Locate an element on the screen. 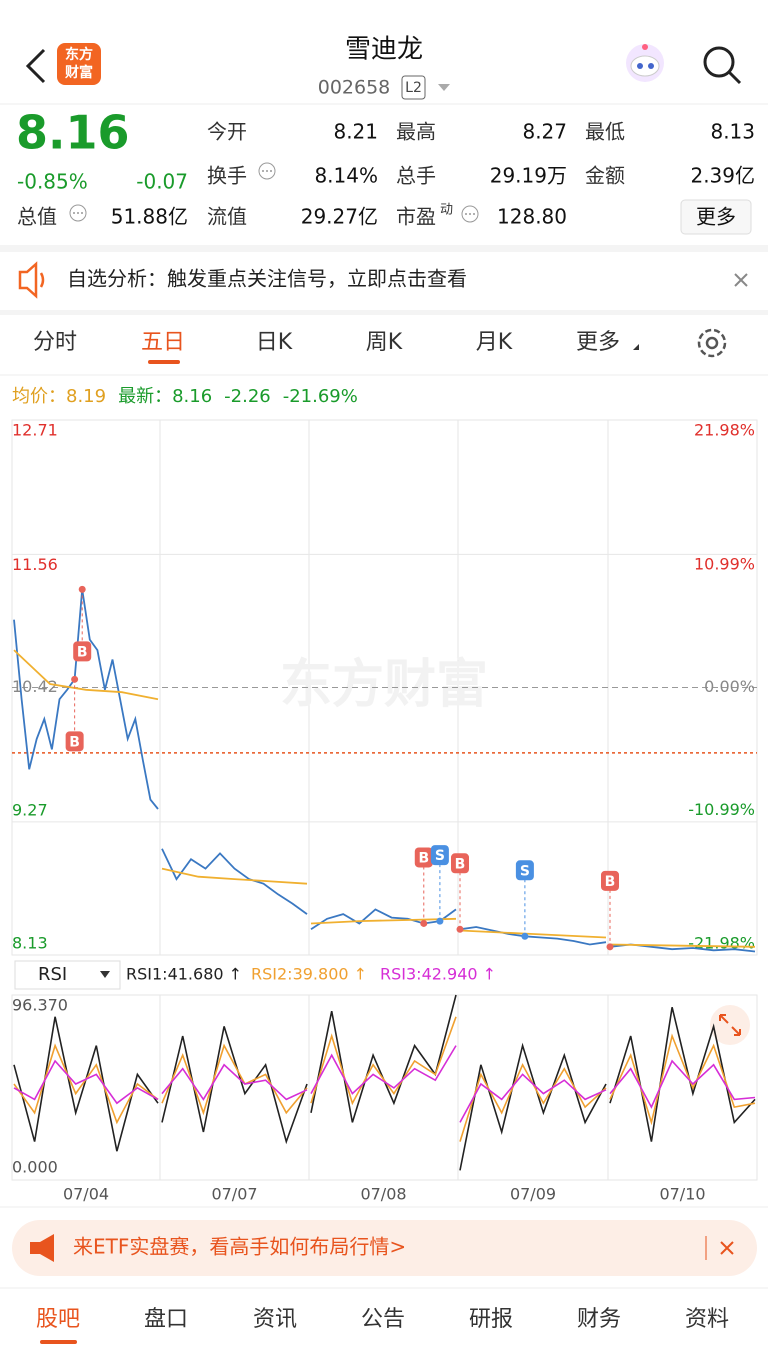  stat-value: 8.21 is located at coordinates (355, 132).